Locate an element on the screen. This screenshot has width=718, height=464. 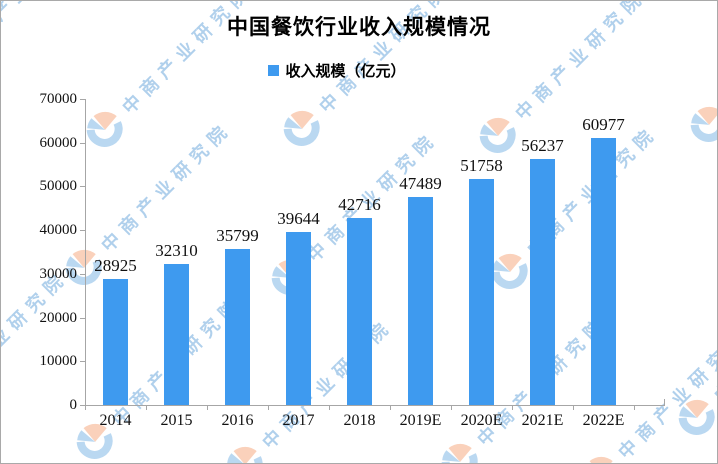
x-axis-label: 2021E is located at coordinates (542, 420).